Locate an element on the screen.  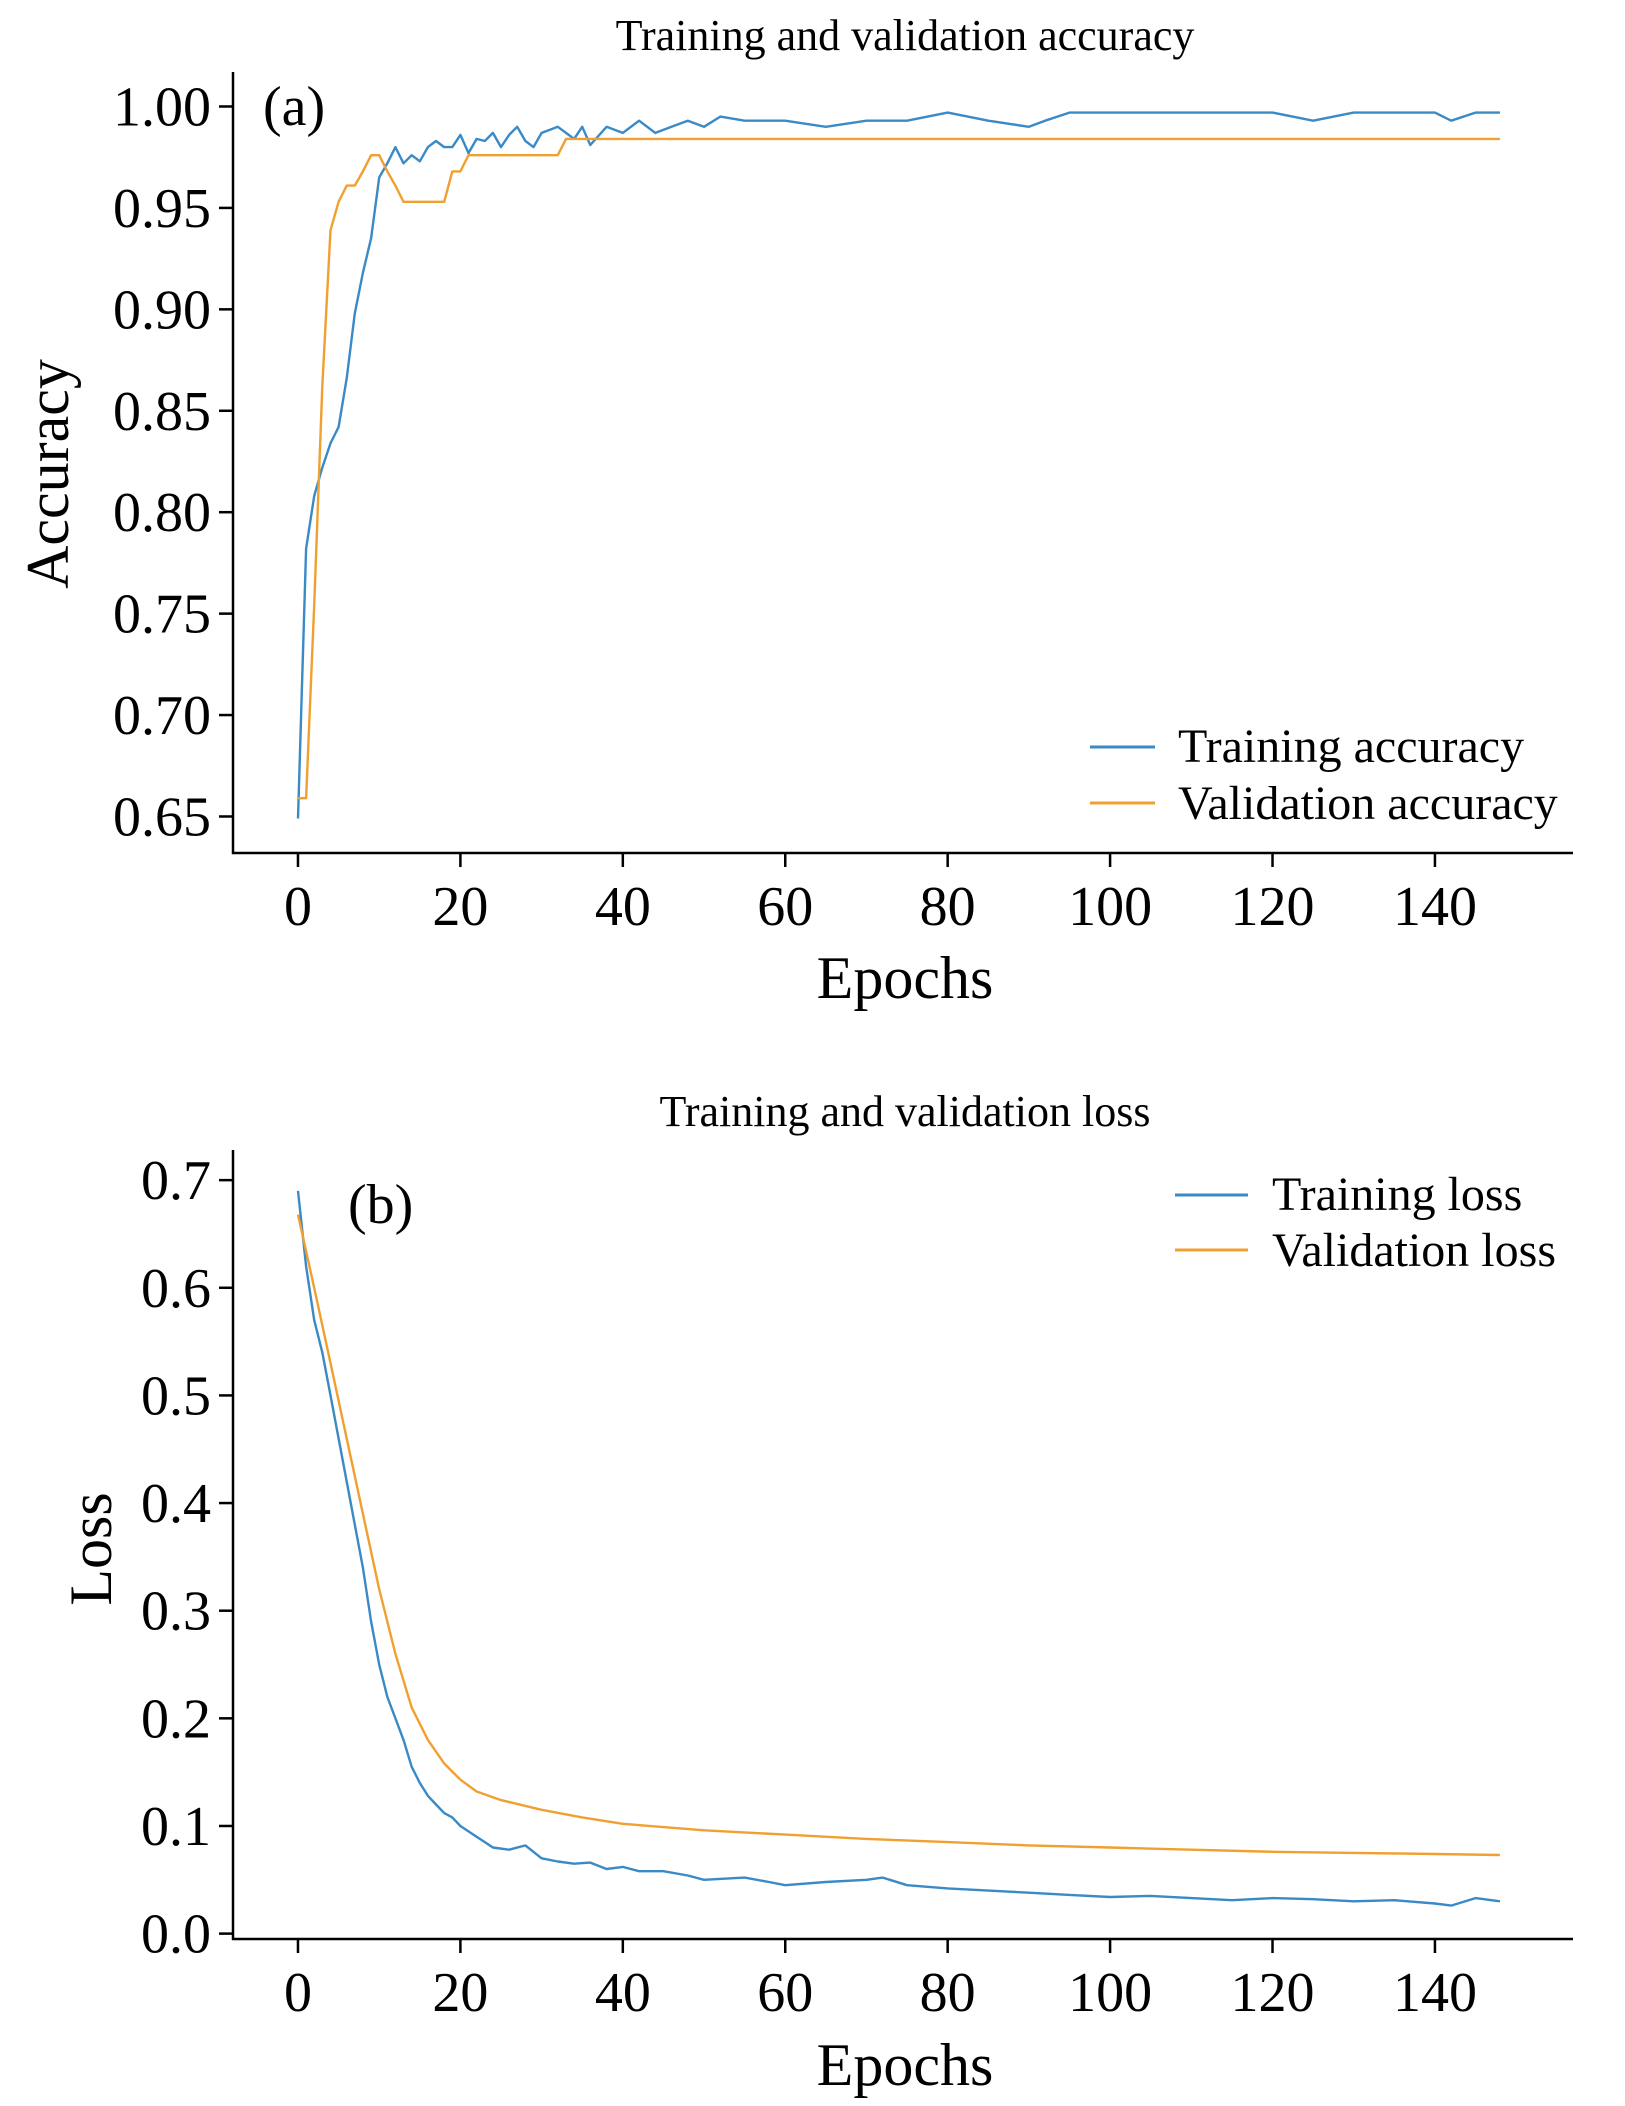
y-tick-label: 1.00 is located at coordinates (162, 107).